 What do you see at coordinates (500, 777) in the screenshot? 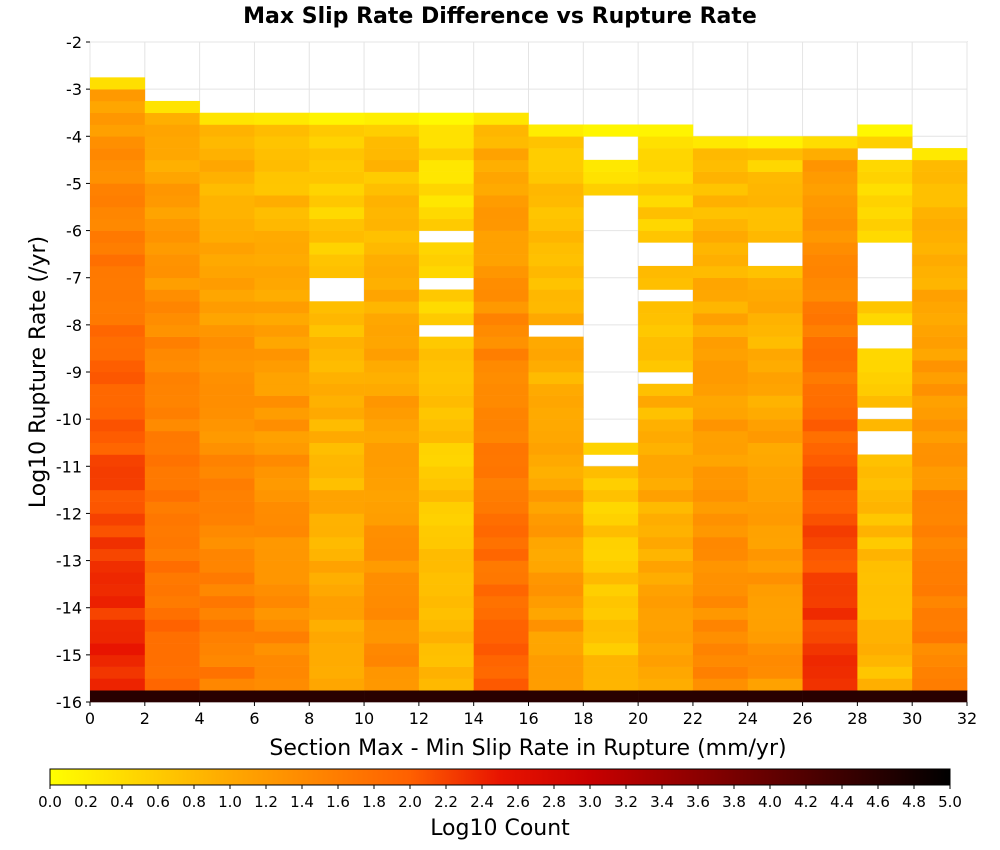
I see `colorbar` at bounding box center [500, 777].